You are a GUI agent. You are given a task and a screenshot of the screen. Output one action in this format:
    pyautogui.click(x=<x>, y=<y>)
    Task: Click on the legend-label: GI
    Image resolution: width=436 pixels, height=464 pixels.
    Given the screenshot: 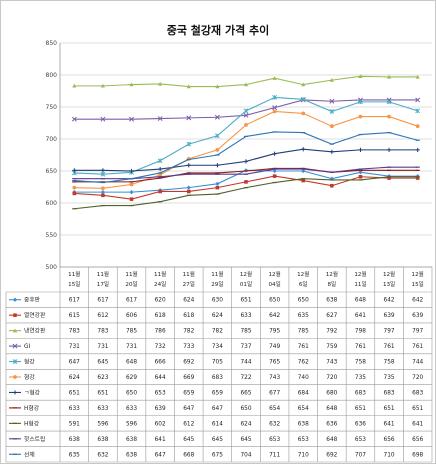 What is the action you would take?
    pyautogui.click(x=27, y=347)
    